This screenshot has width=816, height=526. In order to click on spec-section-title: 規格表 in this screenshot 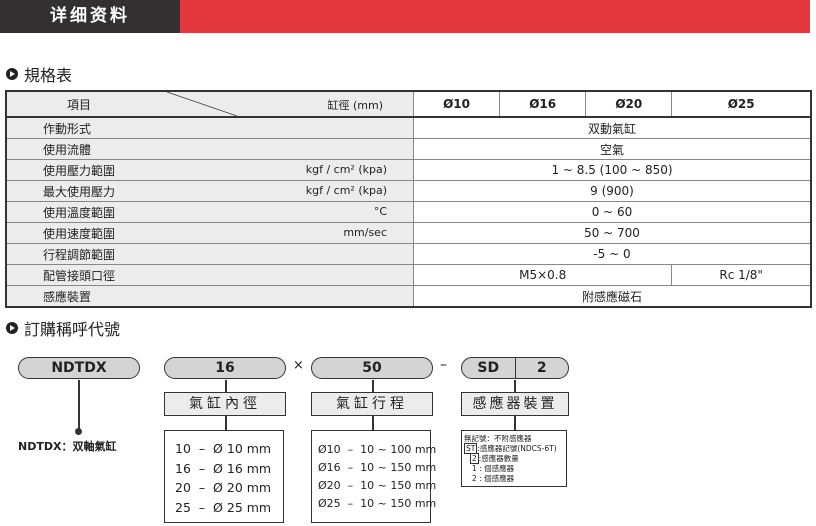, I will do `click(39, 74)`.